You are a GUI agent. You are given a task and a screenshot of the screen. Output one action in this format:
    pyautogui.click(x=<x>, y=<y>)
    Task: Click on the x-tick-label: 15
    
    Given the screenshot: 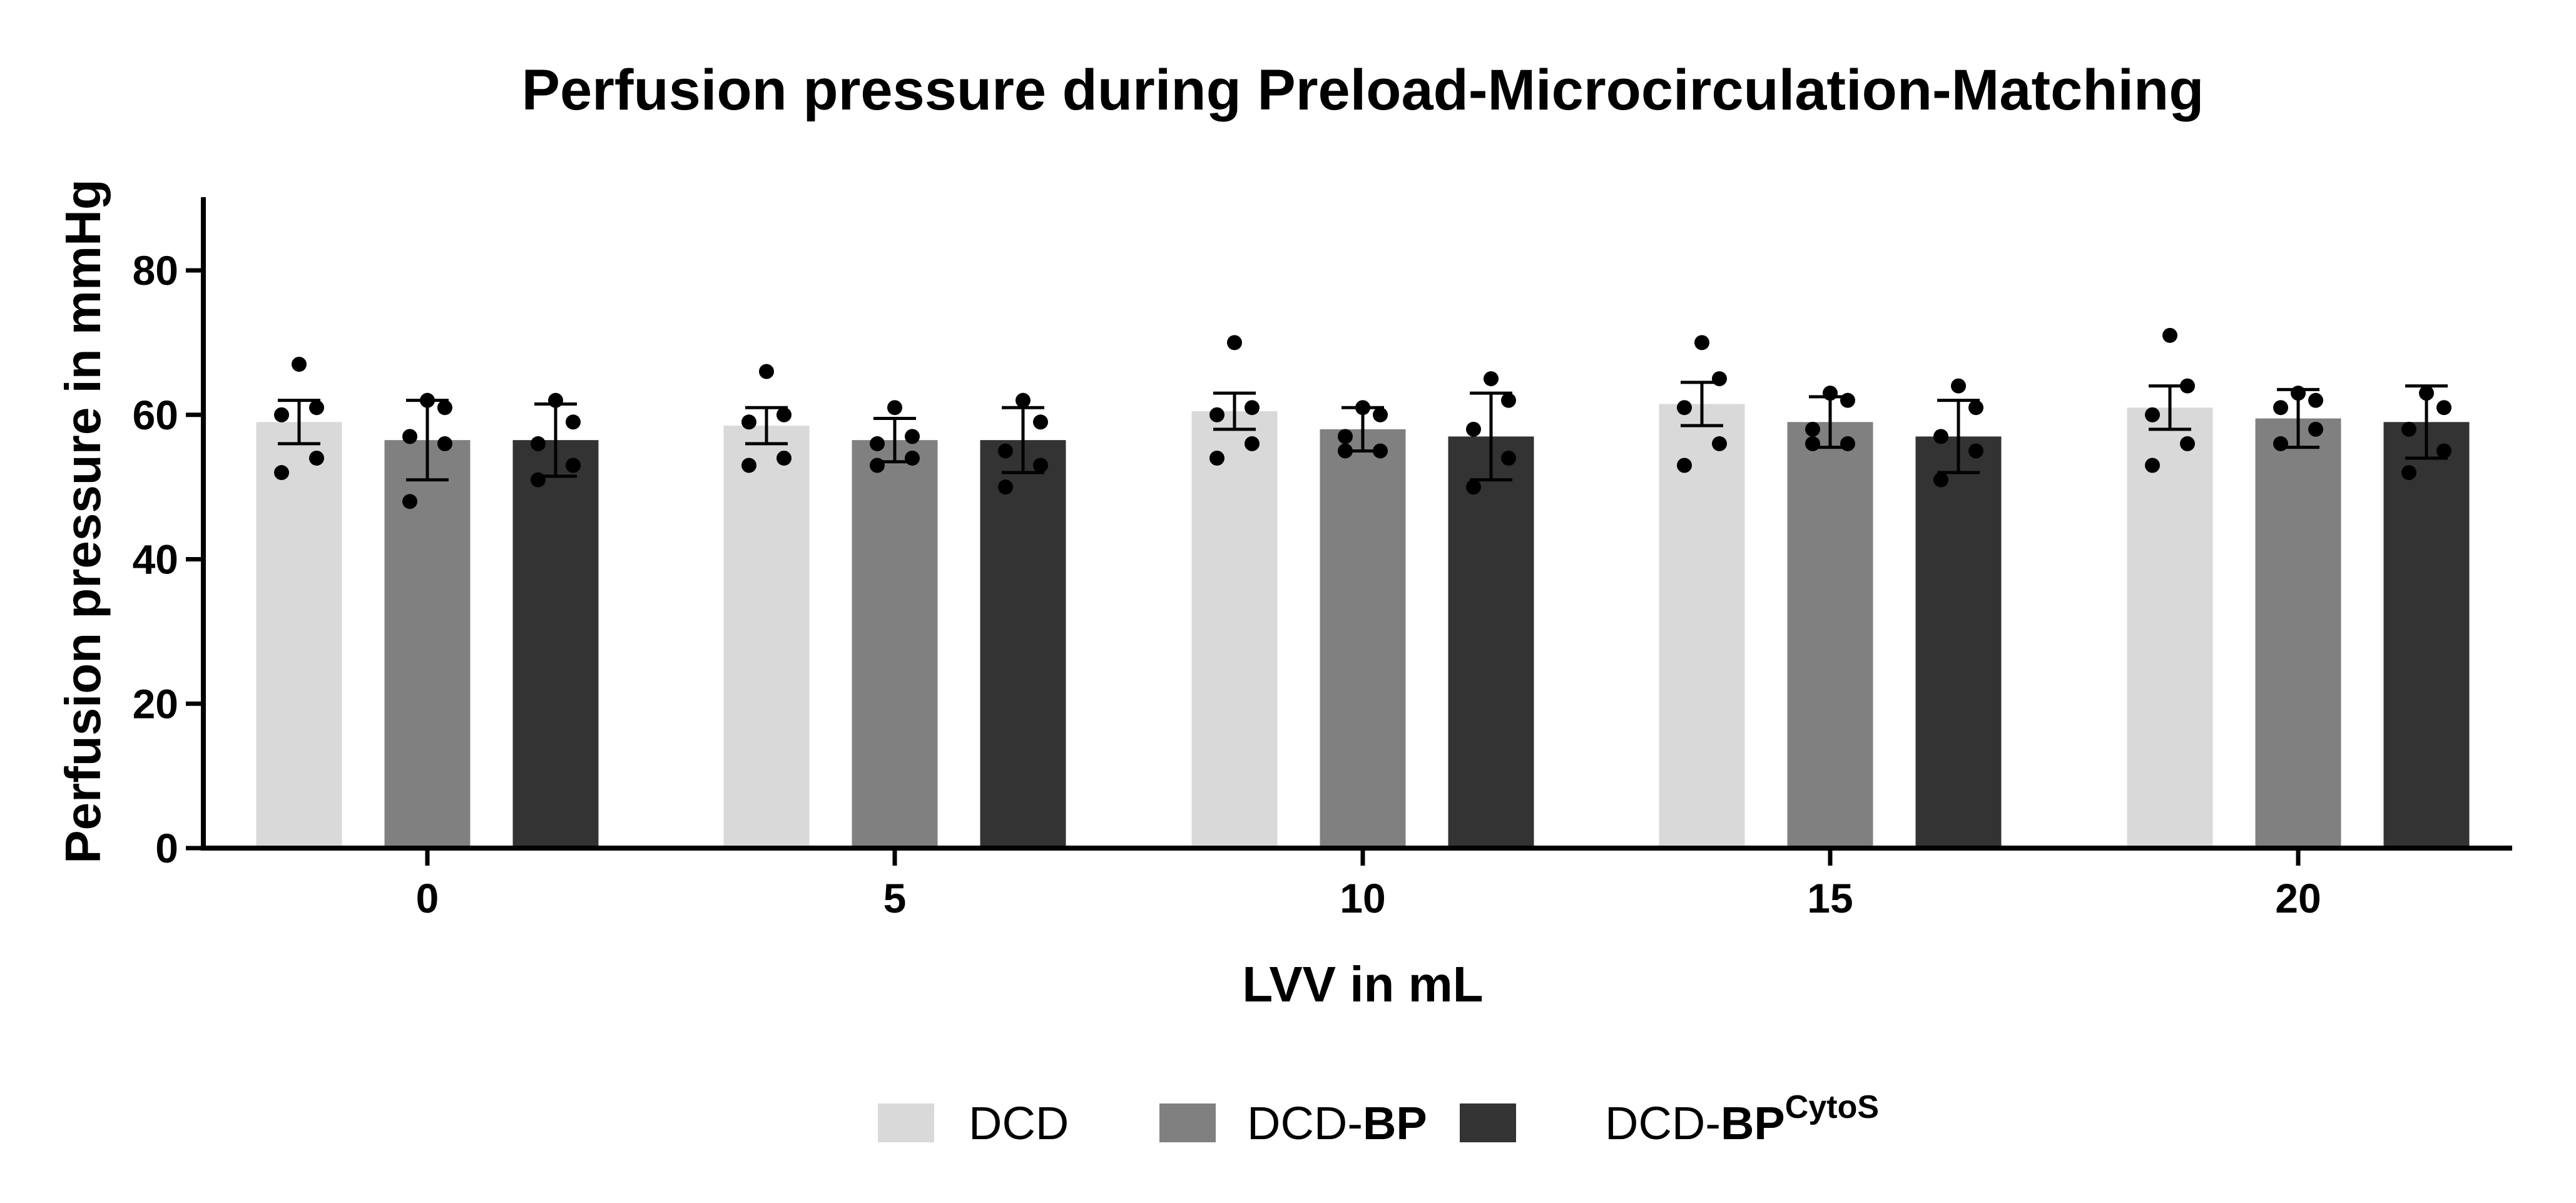 What is the action you would take?
    pyautogui.click(x=1830, y=898)
    